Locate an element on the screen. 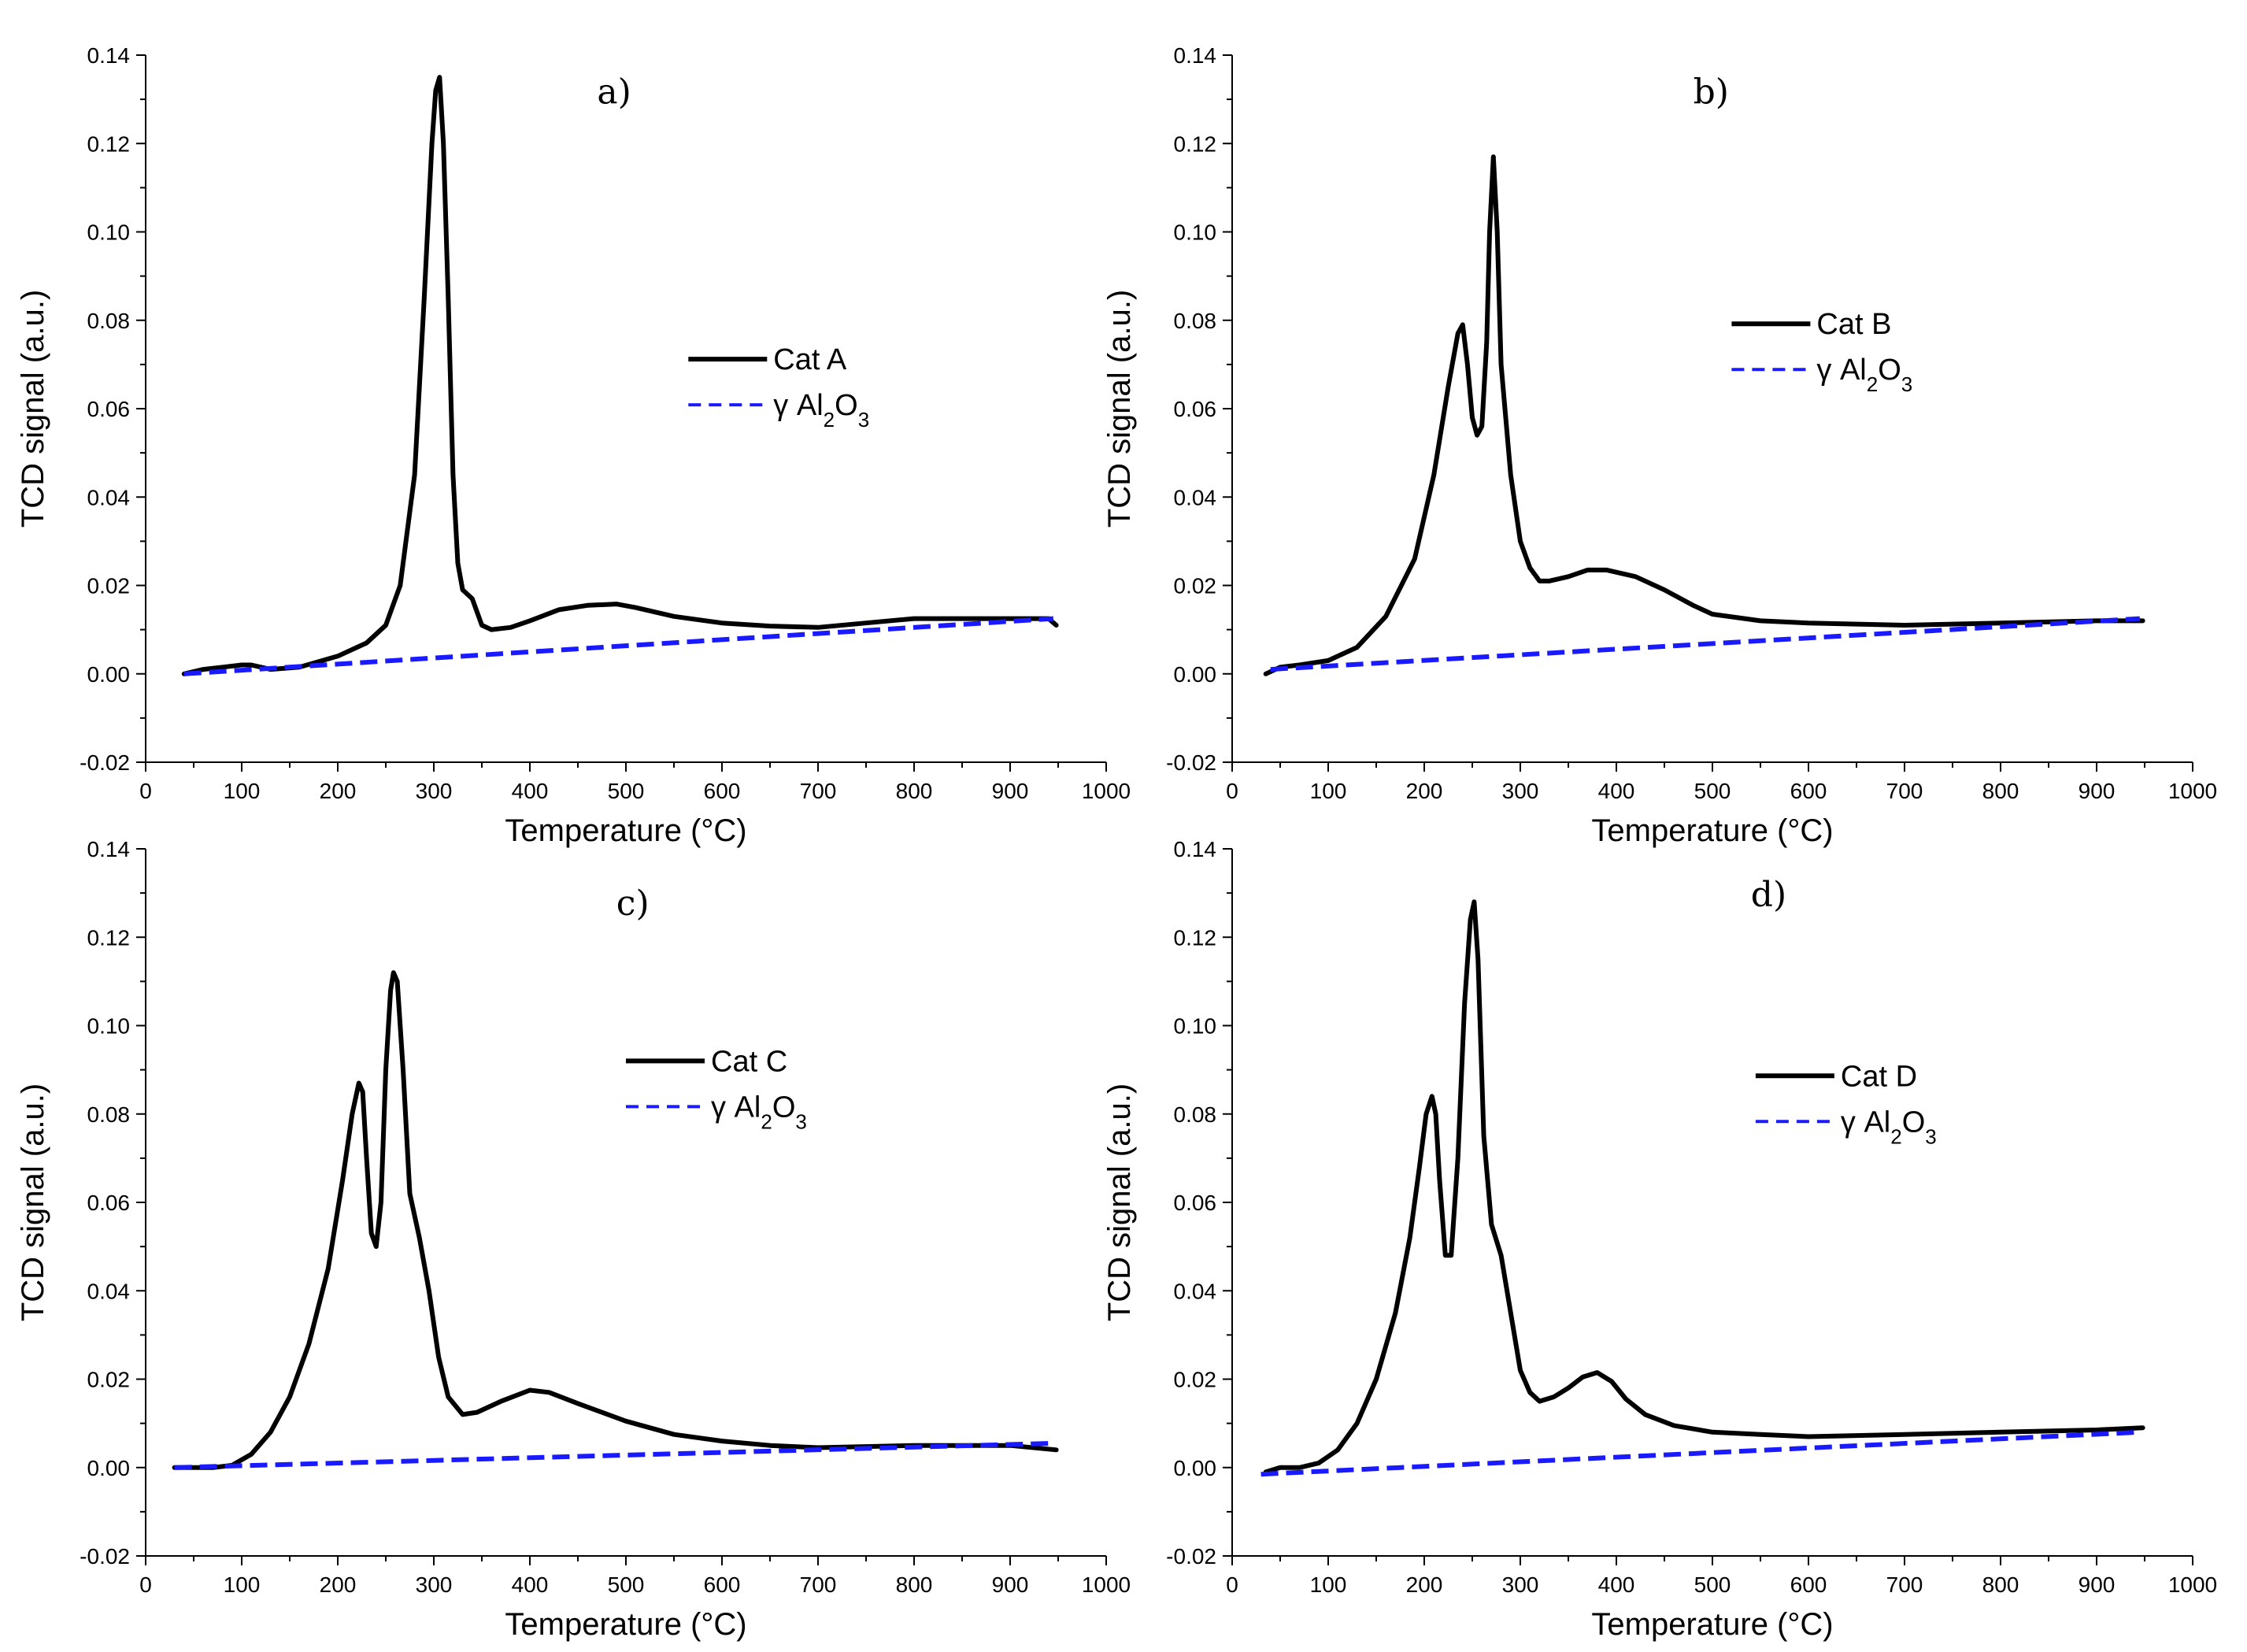  panel-label: a) is located at coordinates (614, 92).